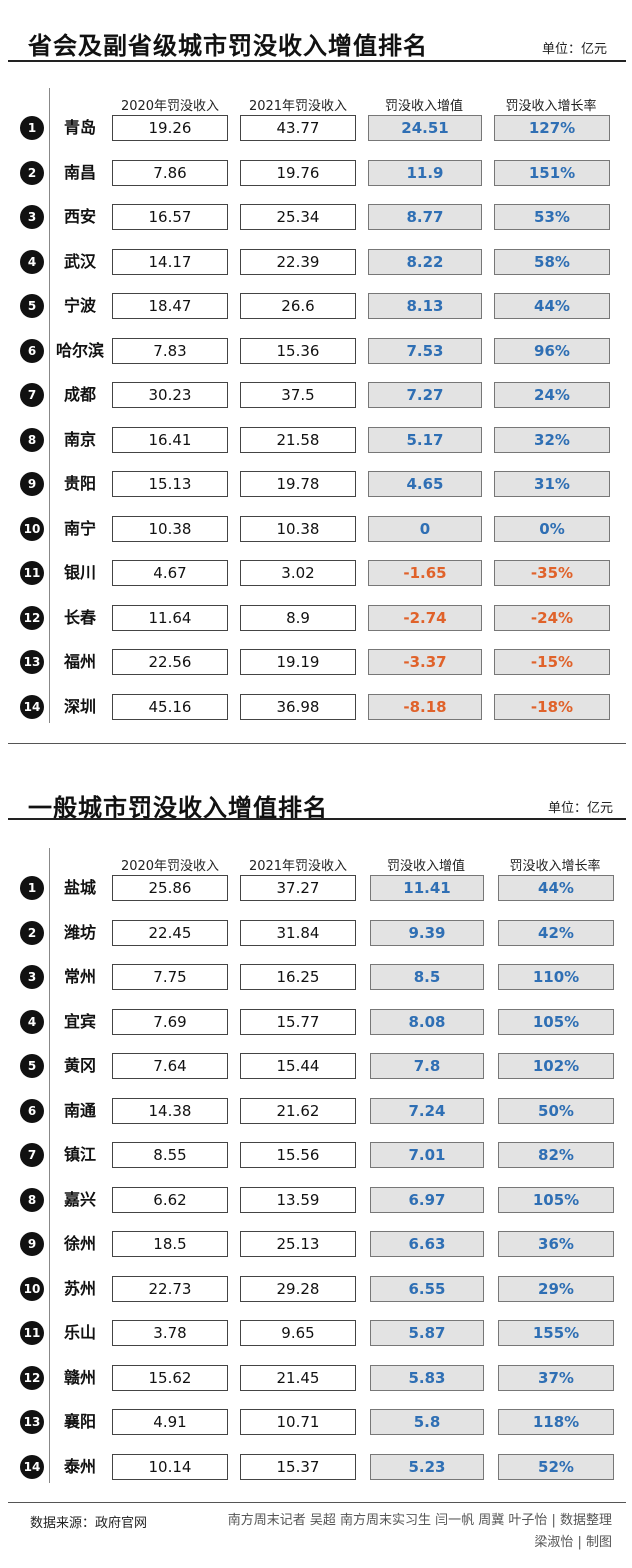  I want to click on rank-badge: 3, so click(32, 217).